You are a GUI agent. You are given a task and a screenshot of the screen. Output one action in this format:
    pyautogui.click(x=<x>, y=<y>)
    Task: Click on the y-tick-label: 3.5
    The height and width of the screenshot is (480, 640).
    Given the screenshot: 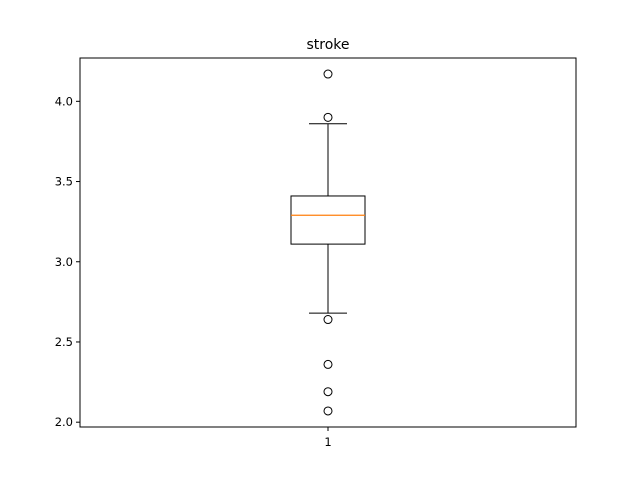 What is the action you would take?
    pyautogui.click(x=64, y=182)
    